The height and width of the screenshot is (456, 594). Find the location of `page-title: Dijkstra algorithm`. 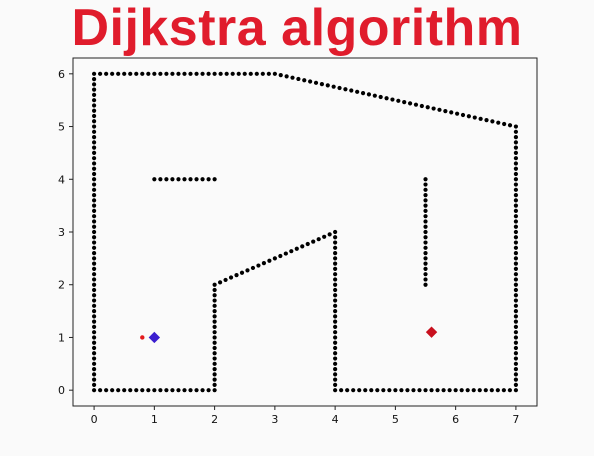

page-title: Dijkstra algorithm is located at coordinates (297, 28).